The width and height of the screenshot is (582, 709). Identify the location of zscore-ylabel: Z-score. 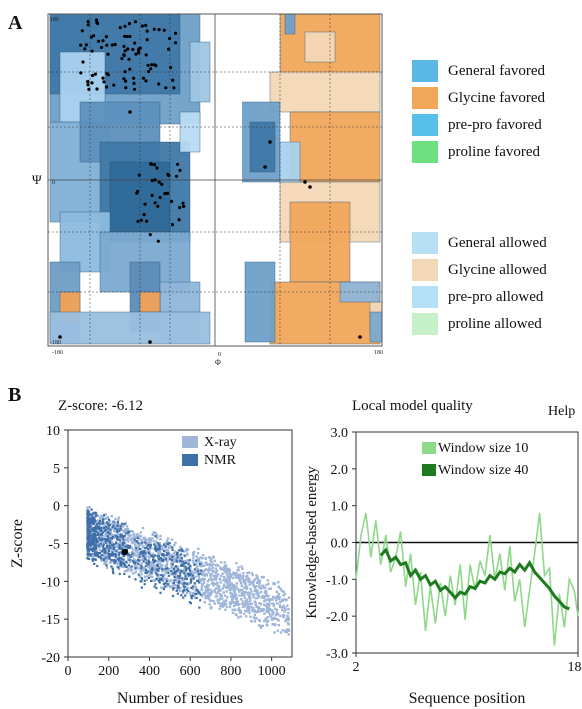
(17, 543).